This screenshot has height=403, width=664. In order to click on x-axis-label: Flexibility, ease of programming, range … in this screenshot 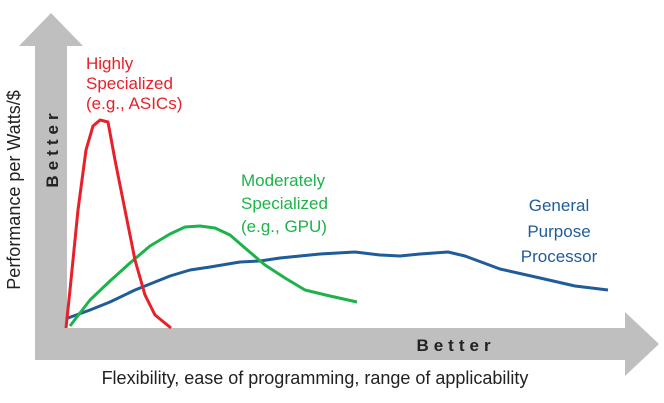, I will do `click(315, 378)`.